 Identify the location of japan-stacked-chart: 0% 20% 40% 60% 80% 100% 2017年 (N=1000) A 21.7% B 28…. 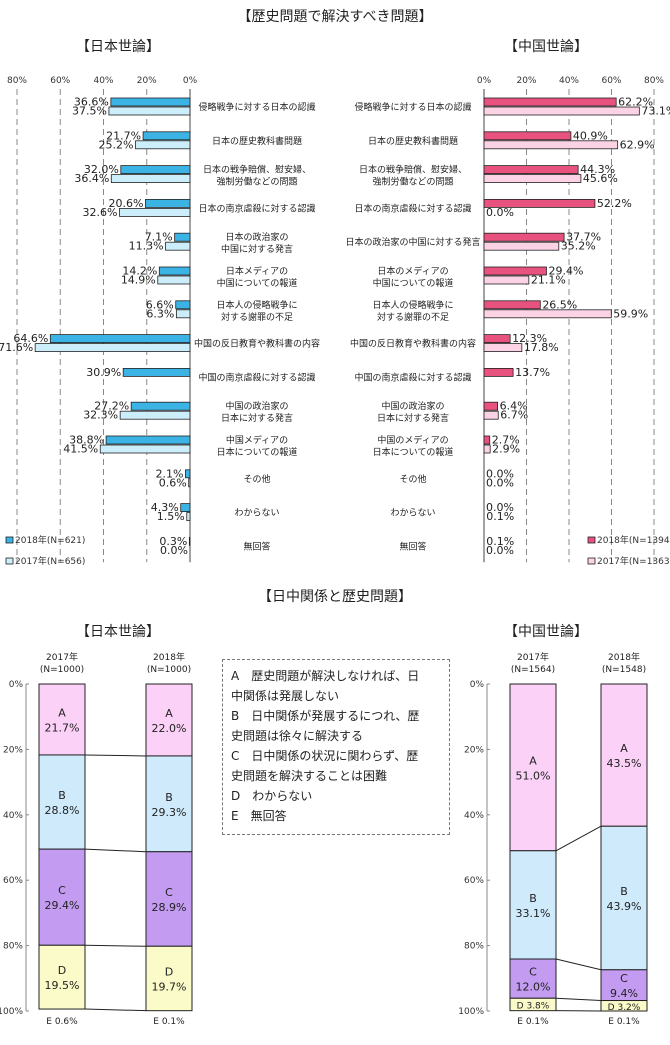
(96, 839).